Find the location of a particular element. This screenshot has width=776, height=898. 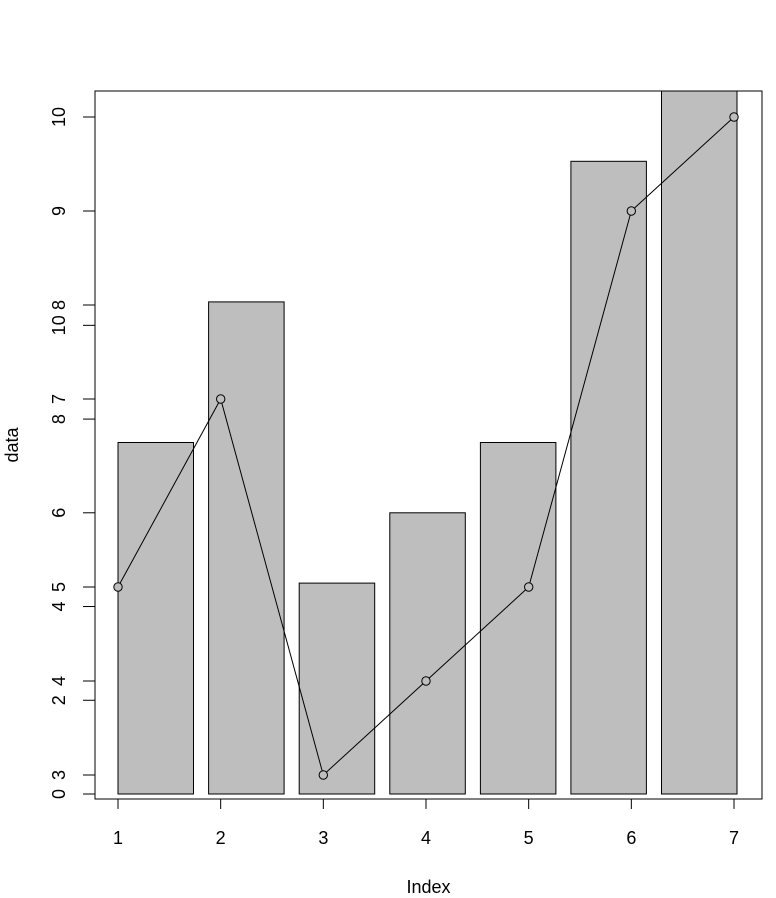

x-tick-label-7: 7 is located at coordinates (734, 838).